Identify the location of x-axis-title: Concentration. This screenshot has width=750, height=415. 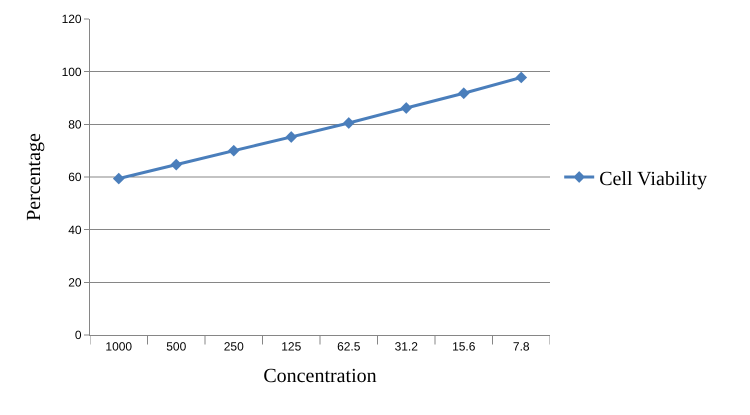
(320, 375).